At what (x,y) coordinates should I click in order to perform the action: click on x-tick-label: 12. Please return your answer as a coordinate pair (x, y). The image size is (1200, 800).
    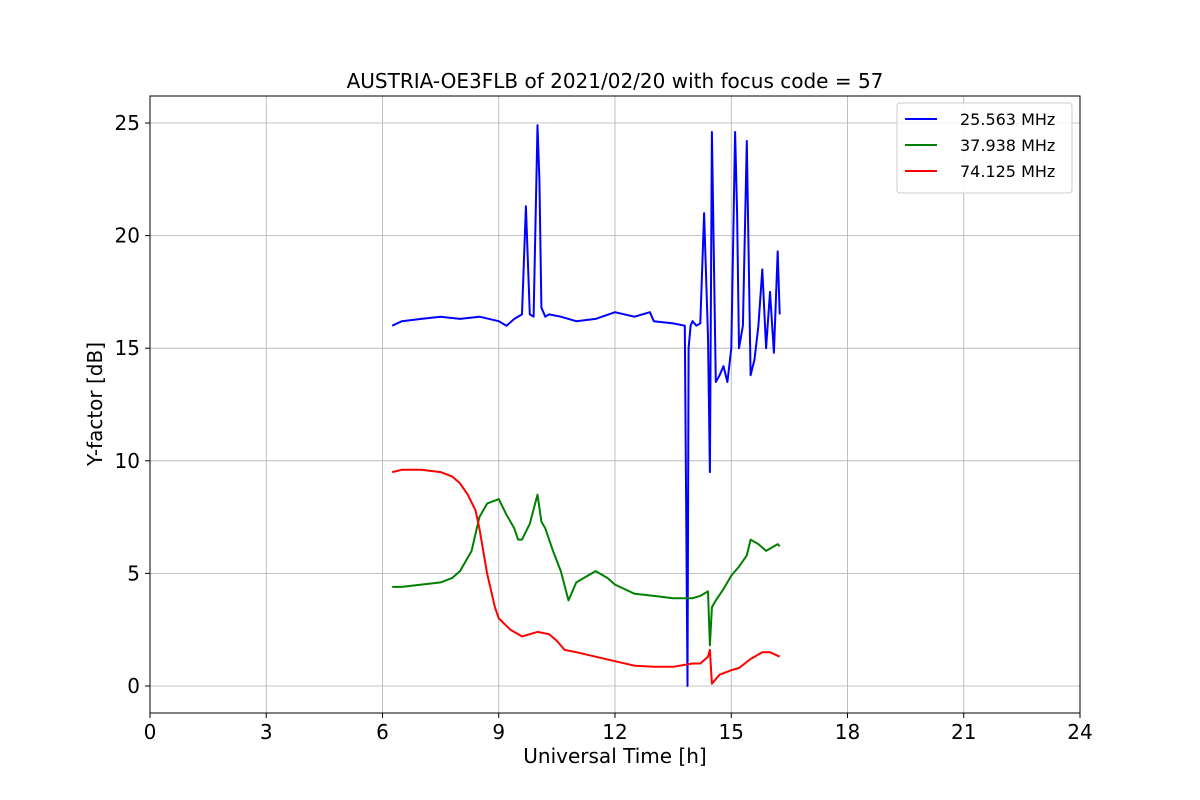
    Looking at the image, I should click on (614, 732).